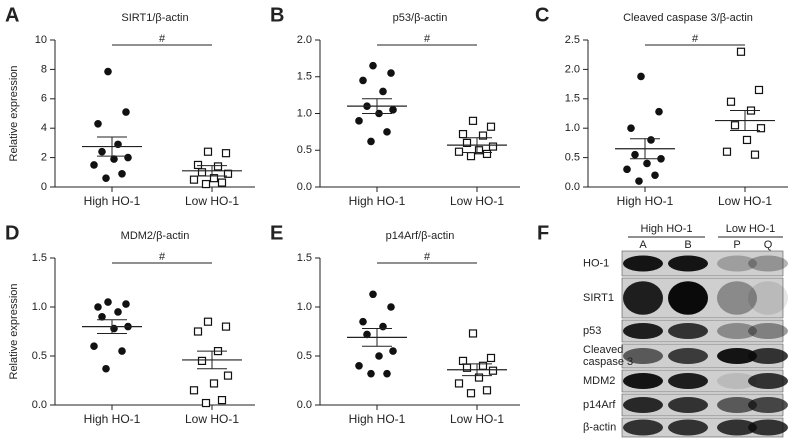 The width and height of the screenshot is (800, 440). Describe the element at coordinates (44, 99) in the screenshot. I see `y-tick-label: 6` at that location.